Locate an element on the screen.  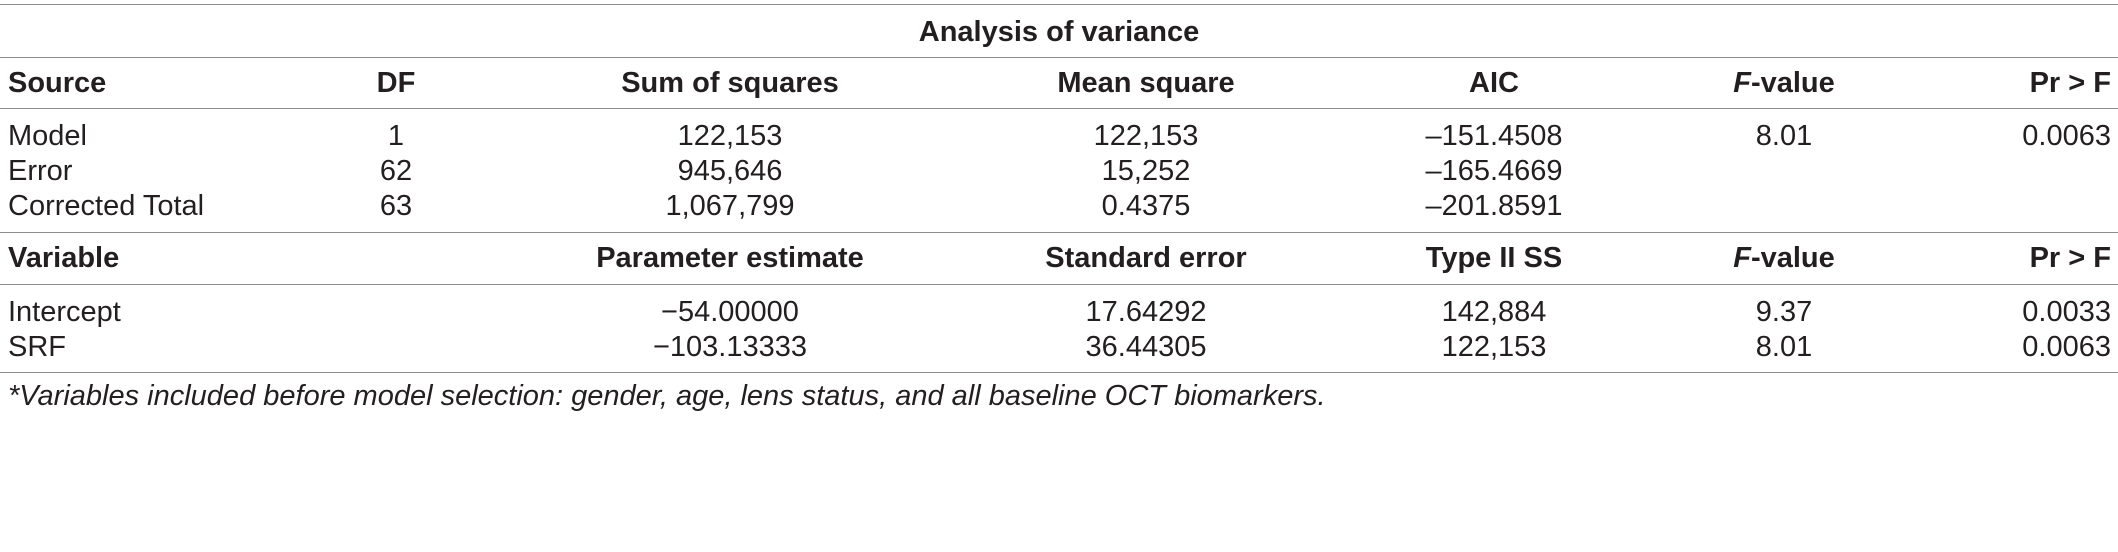
param-variable: SRF is located at coordinates (37, 347).